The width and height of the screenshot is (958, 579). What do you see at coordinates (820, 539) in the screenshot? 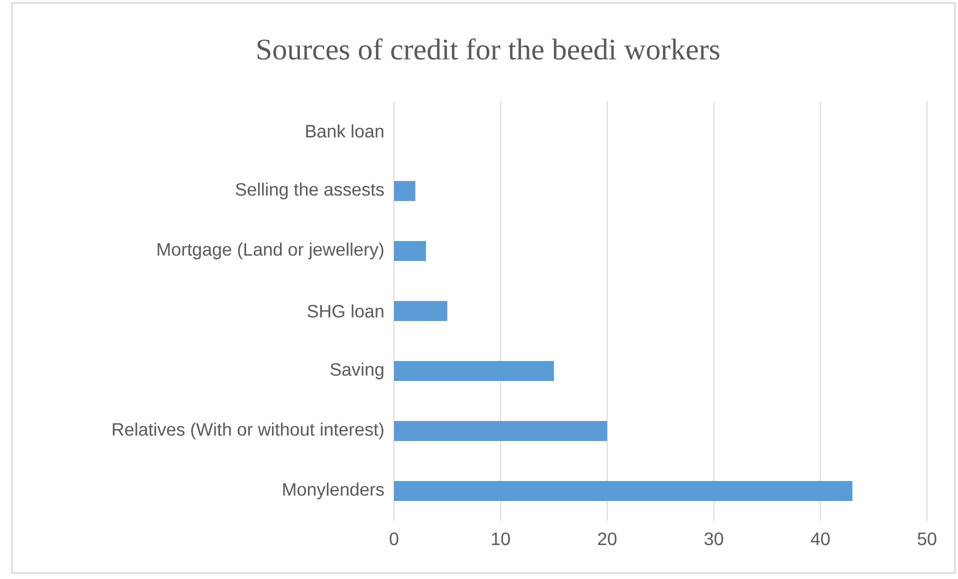
I see `x-tick-label: 40` at bounding box center [820, 539].